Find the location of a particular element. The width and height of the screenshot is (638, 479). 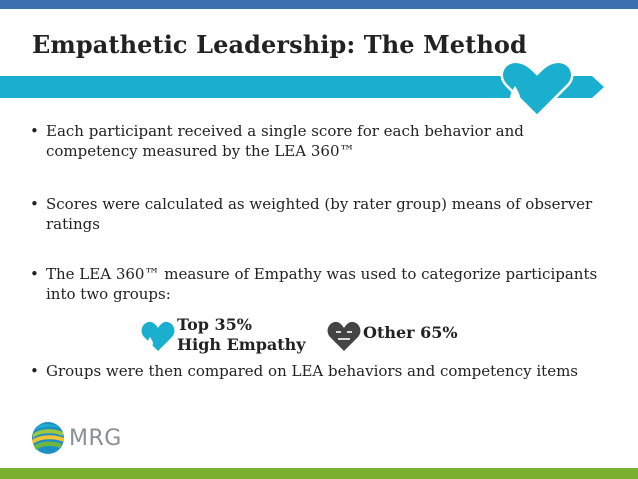

ribbon-heart-icon is located at coordinates (537, 89).